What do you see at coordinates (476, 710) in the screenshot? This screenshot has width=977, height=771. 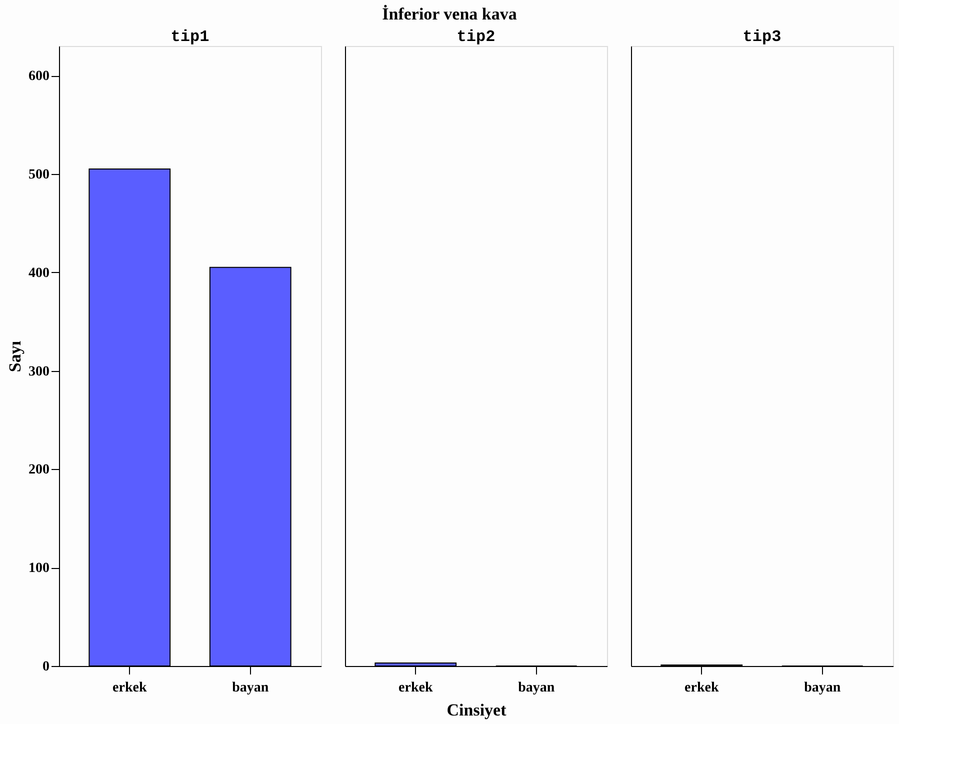 I see `x-axis-title: Cinsiyet` at bounding box center [476, 710].